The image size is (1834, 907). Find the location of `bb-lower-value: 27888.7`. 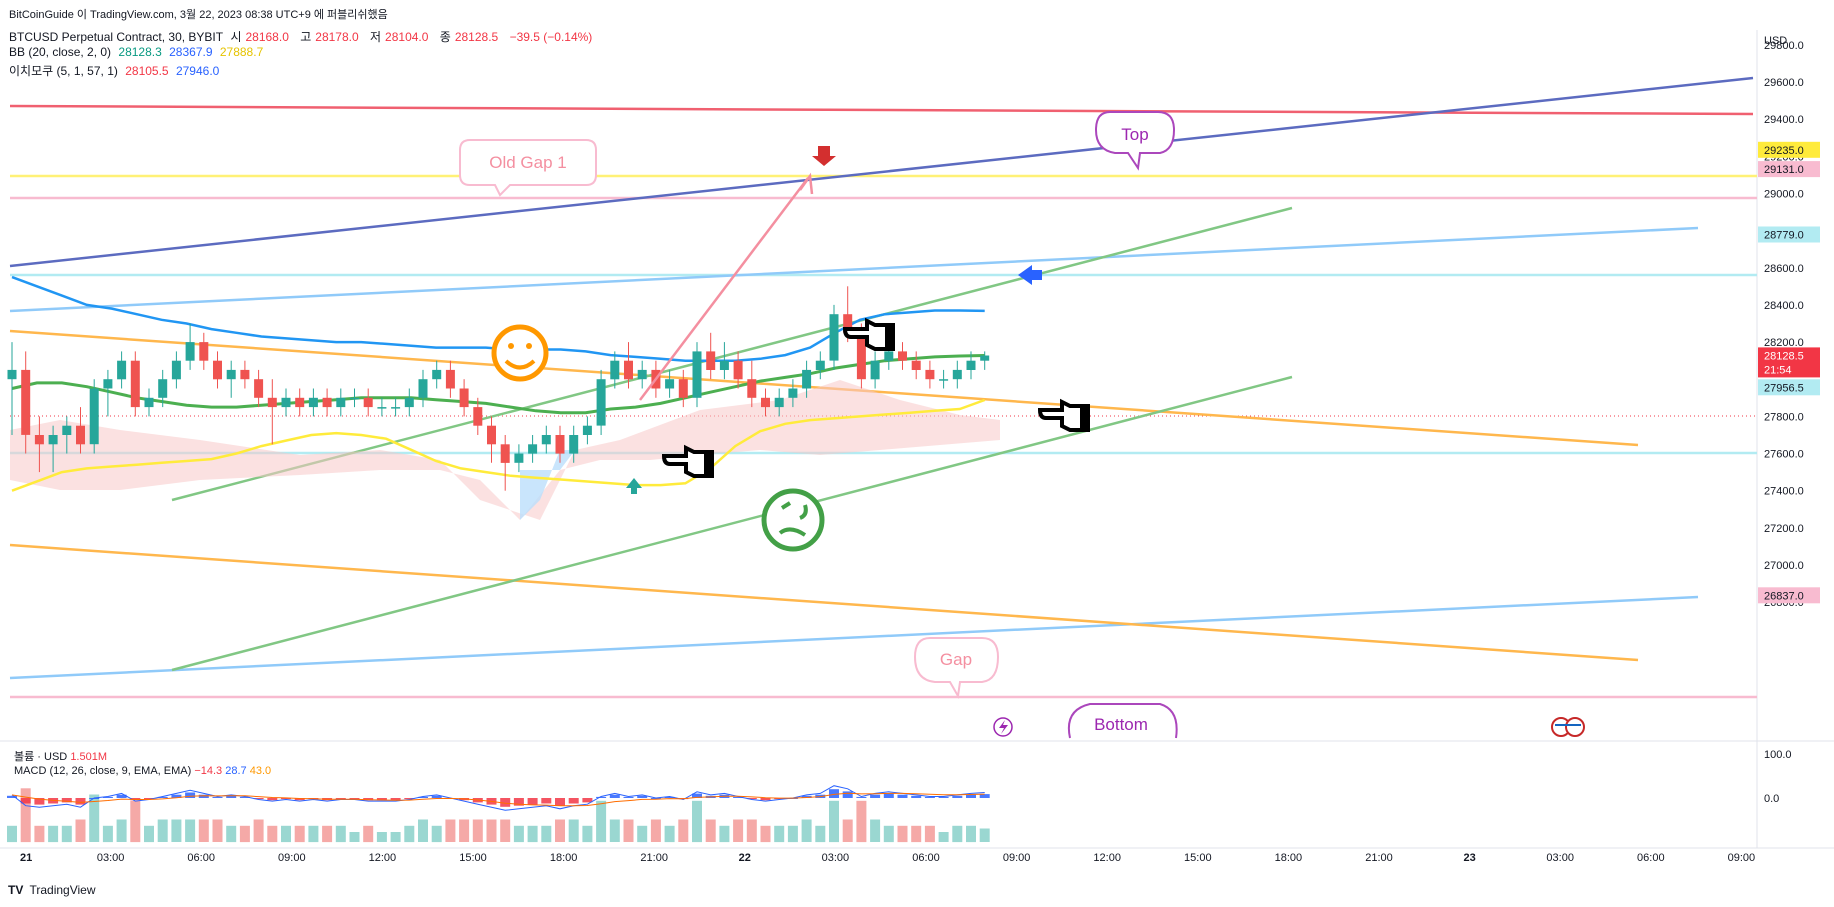

bb-lower-value: 27888.7 is located at coordinates (241, 52).